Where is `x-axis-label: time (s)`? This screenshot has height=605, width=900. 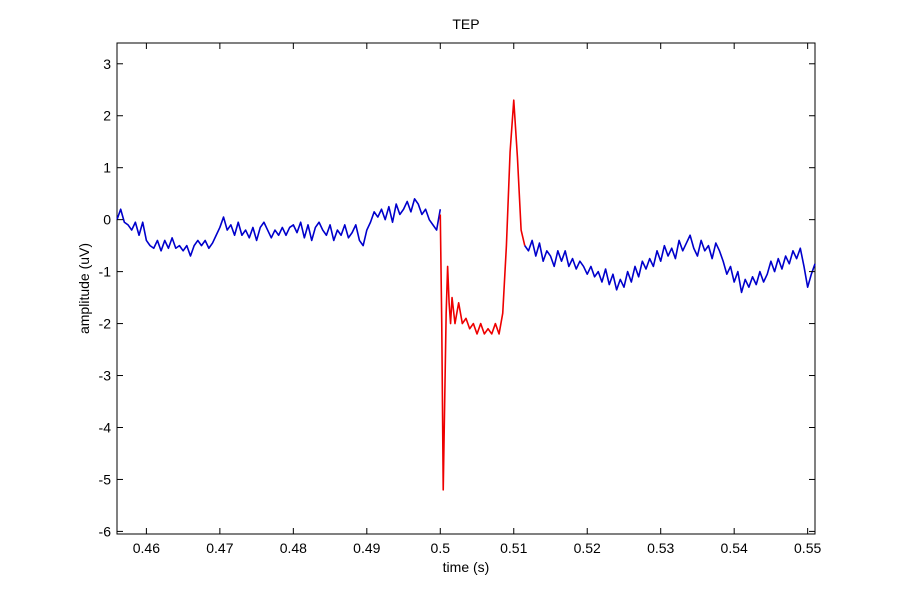 x-axis-label: time (s) is located at coordinates (466, 567).